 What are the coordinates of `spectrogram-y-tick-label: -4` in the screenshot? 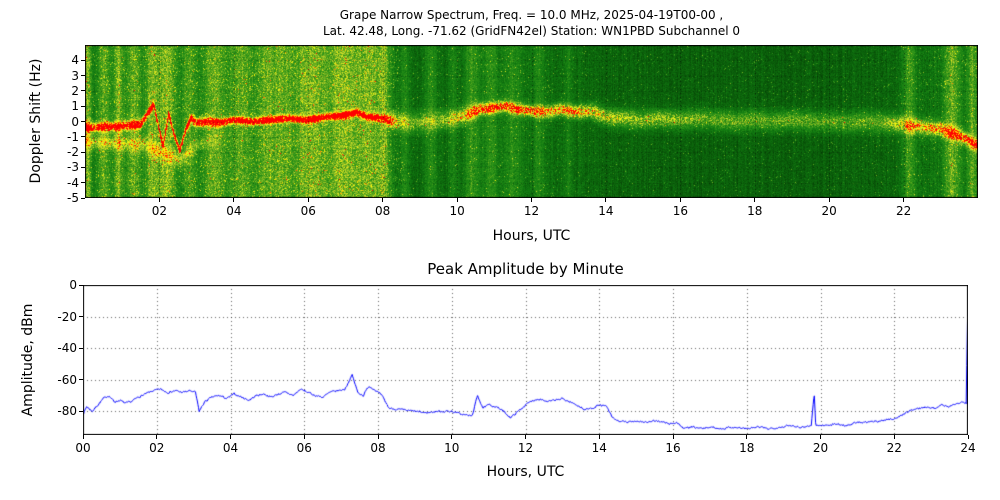 It's located at (73, 182).